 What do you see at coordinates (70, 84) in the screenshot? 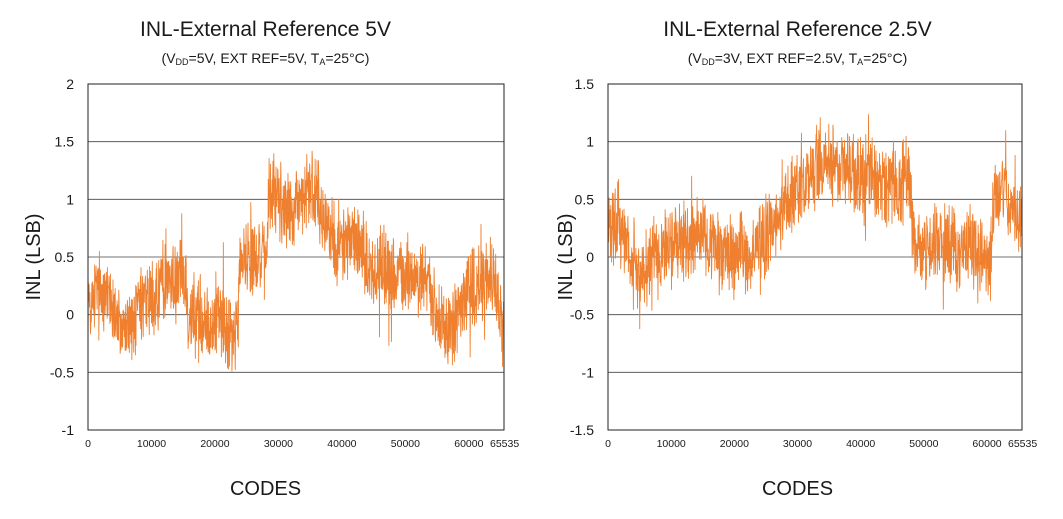
I see `y-tick-label: 2` at bounding box center [70, 84].